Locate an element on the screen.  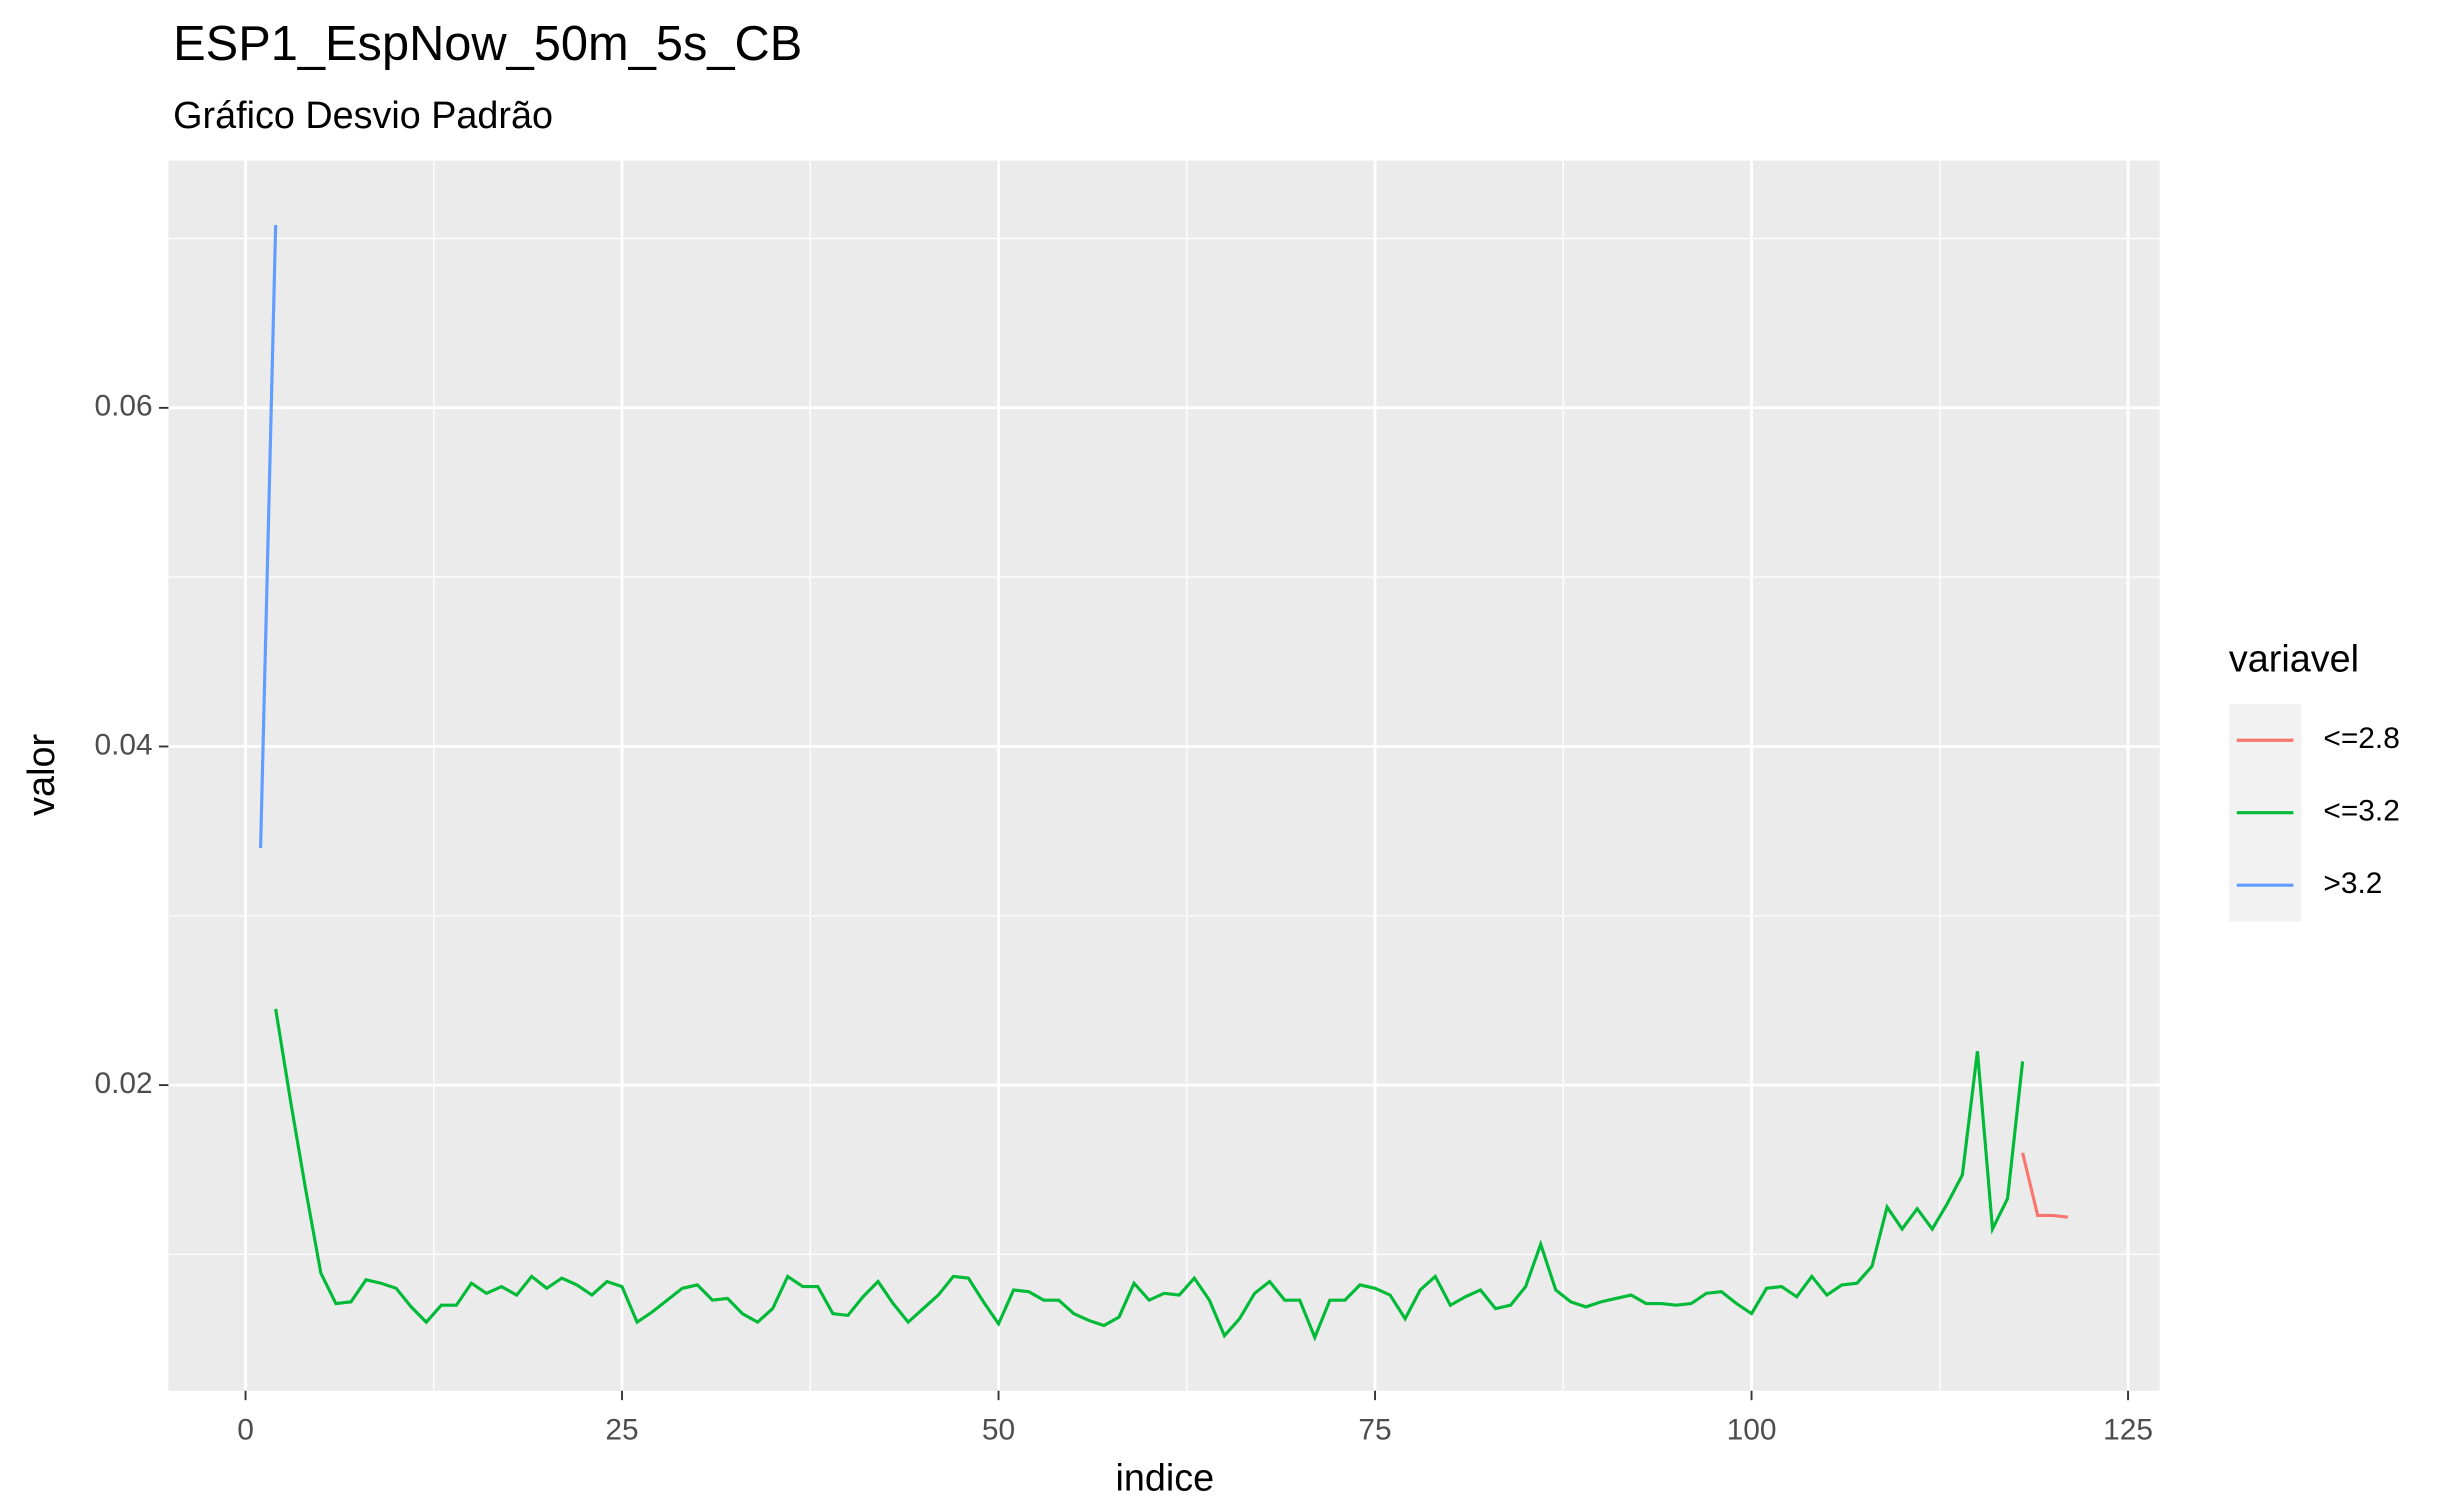
x-tick-label: 50 is located at coordinates (998, 1430).